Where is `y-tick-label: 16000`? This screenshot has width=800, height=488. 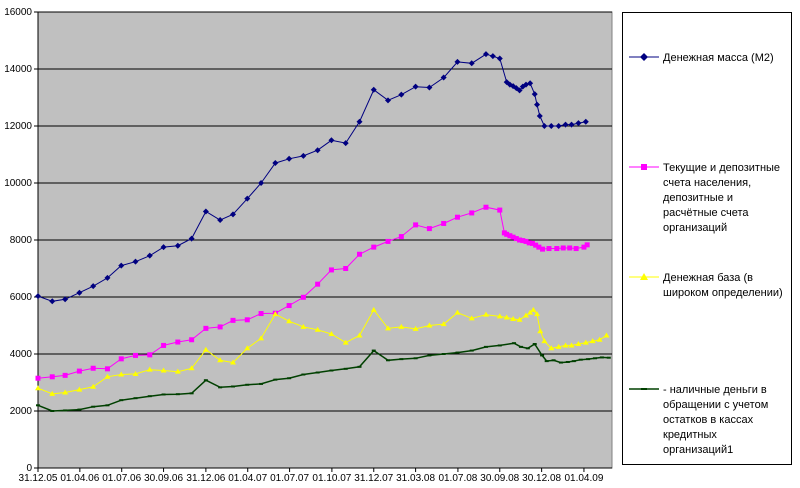
y-tick-label: 16000 is located at coordinates (18, 12).